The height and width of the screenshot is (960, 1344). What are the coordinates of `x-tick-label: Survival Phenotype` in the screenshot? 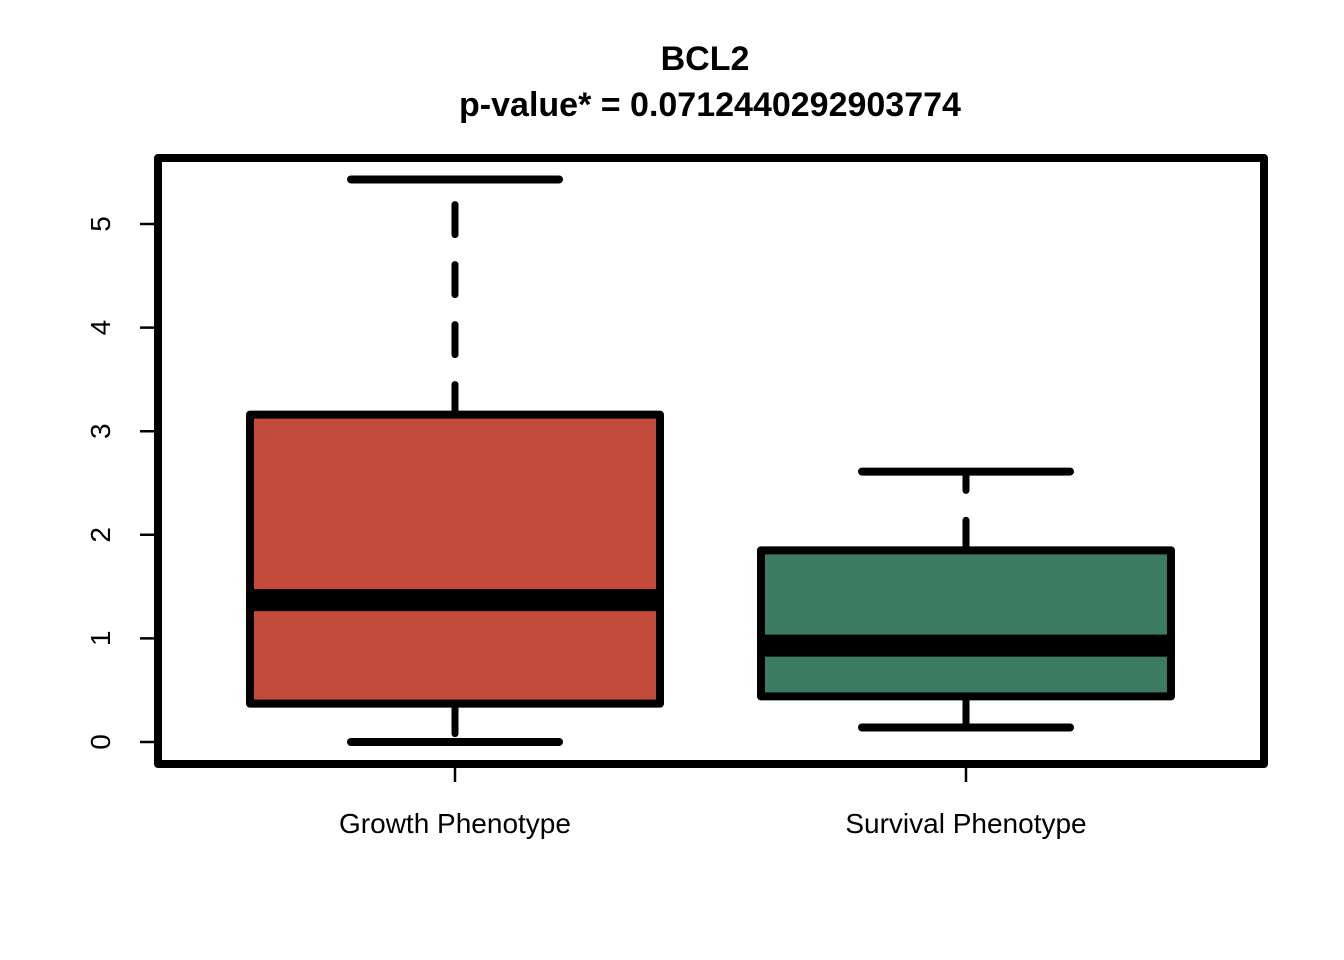 It's located at (965, 823).